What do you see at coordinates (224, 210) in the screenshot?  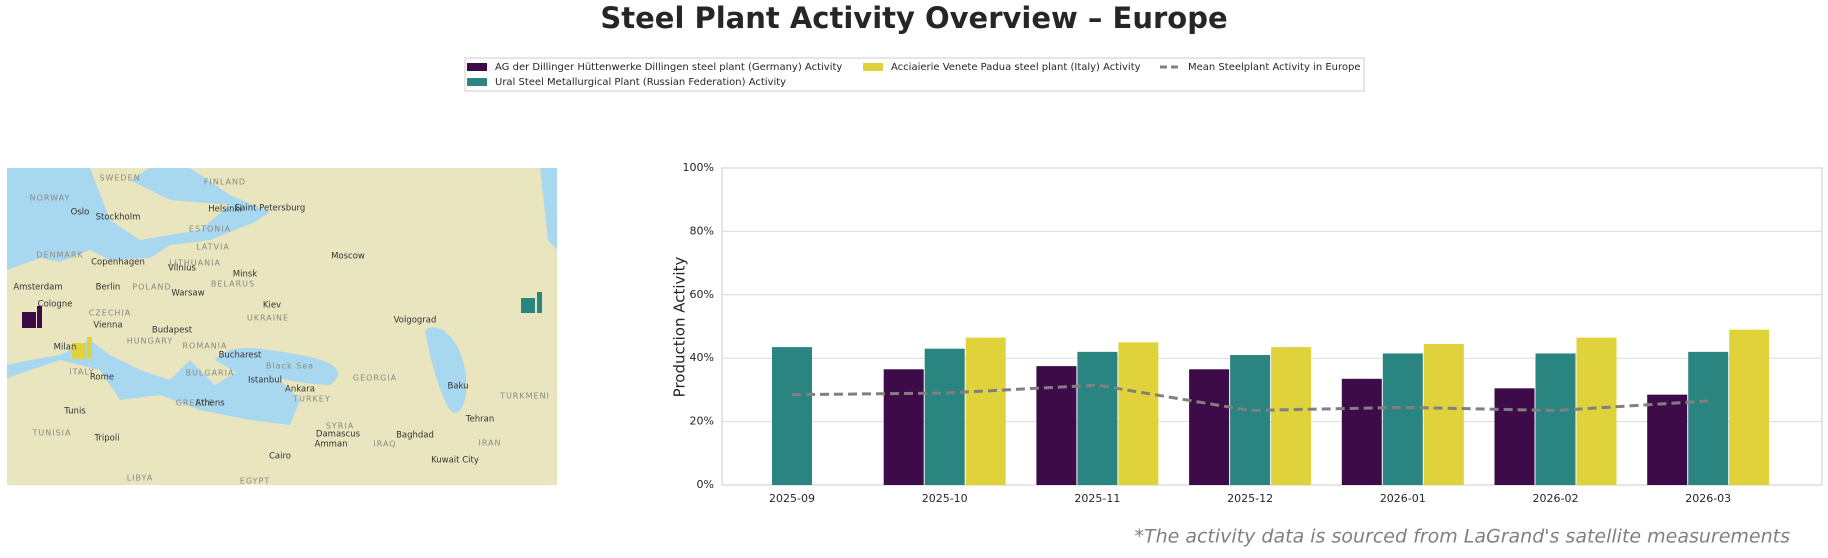 I see `map-label: Helsinki` at bounding box center [224, 210].